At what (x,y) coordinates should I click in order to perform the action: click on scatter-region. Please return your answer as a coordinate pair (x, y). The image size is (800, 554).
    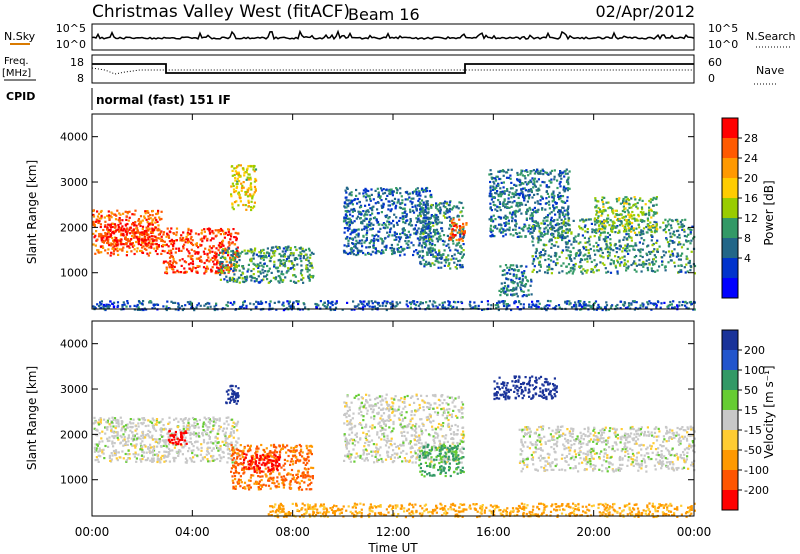
    Looking at the image, I should click on (394, 305).